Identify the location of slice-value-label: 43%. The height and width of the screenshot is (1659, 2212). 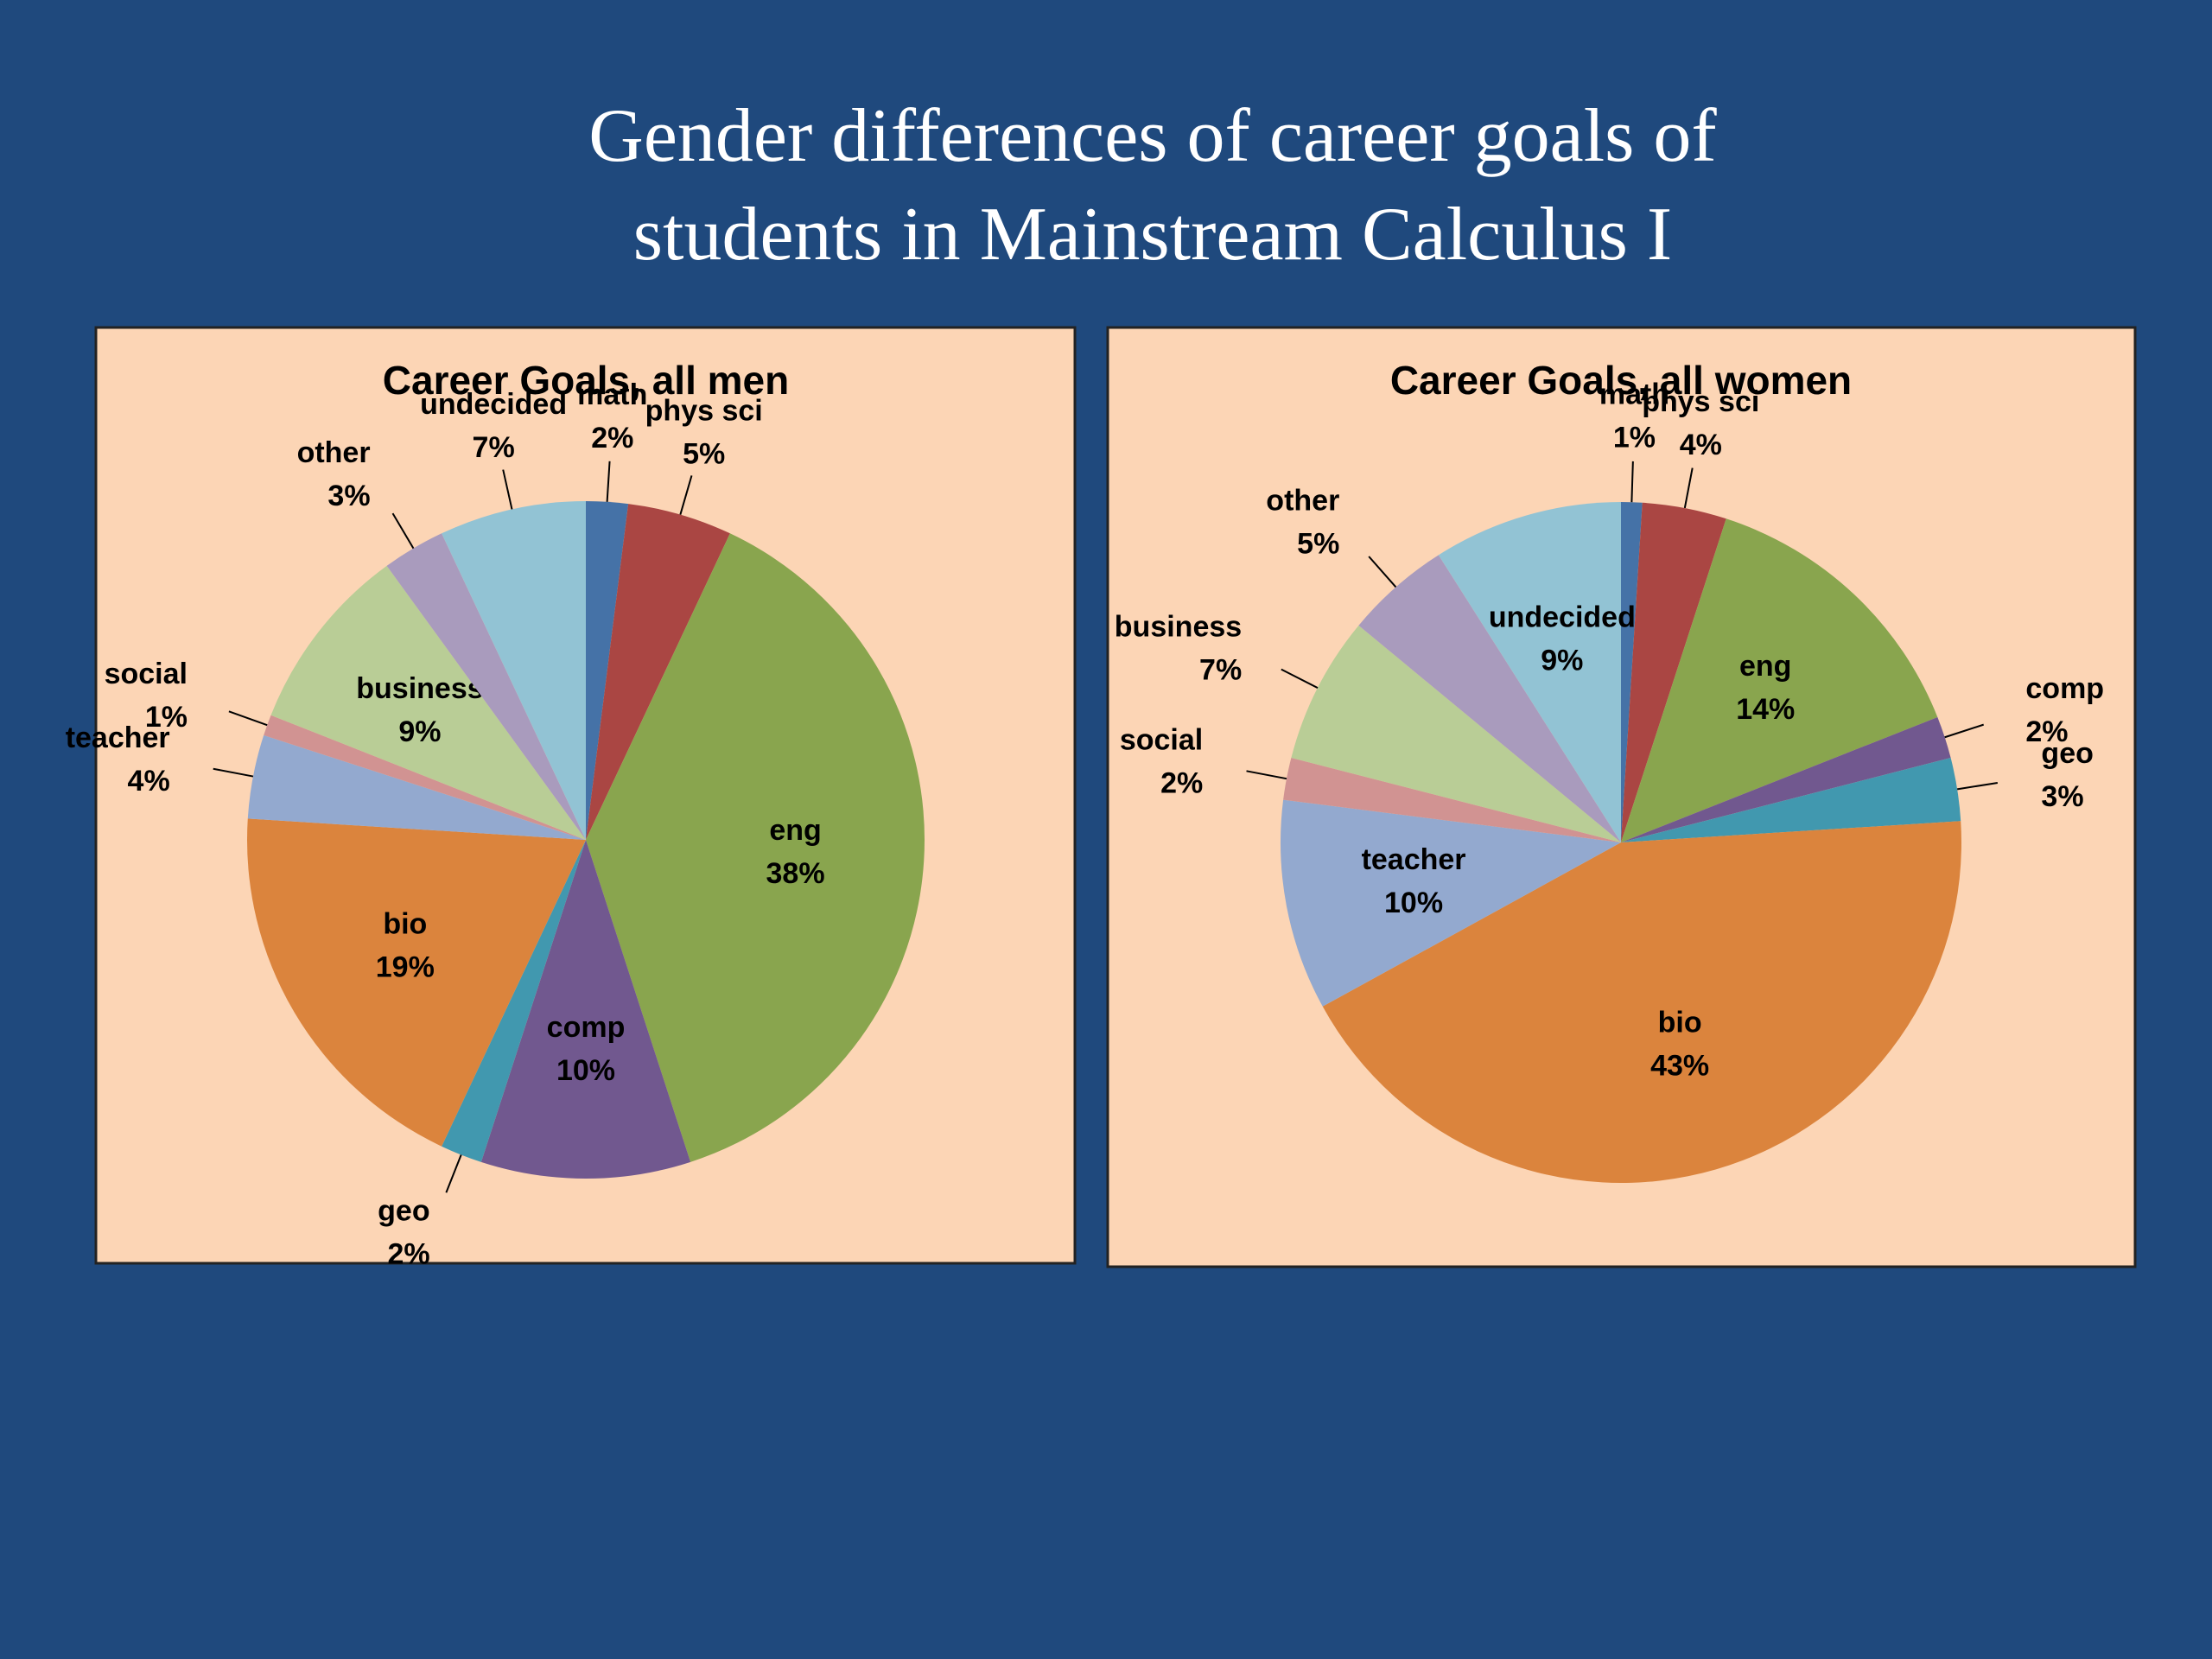
(1679, 1066).